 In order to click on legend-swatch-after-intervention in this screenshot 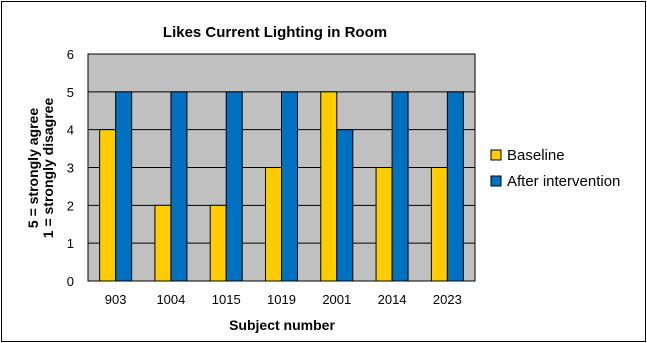, I will do `click(496, 181)`.